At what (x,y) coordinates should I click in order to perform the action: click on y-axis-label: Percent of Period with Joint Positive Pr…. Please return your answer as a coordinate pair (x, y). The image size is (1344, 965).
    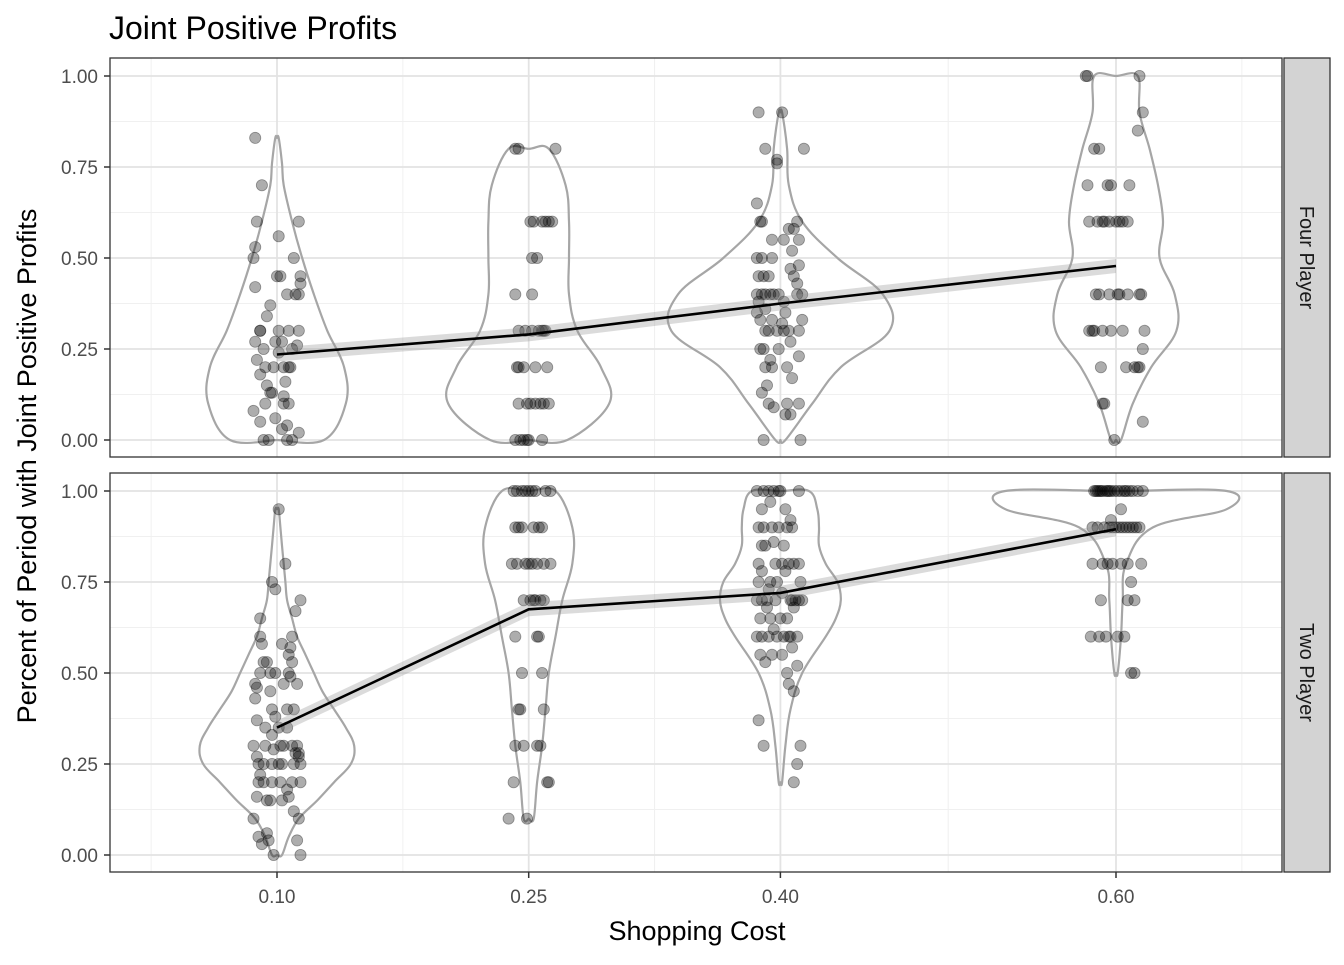
    Looking at the image, I should click on (27, 466).